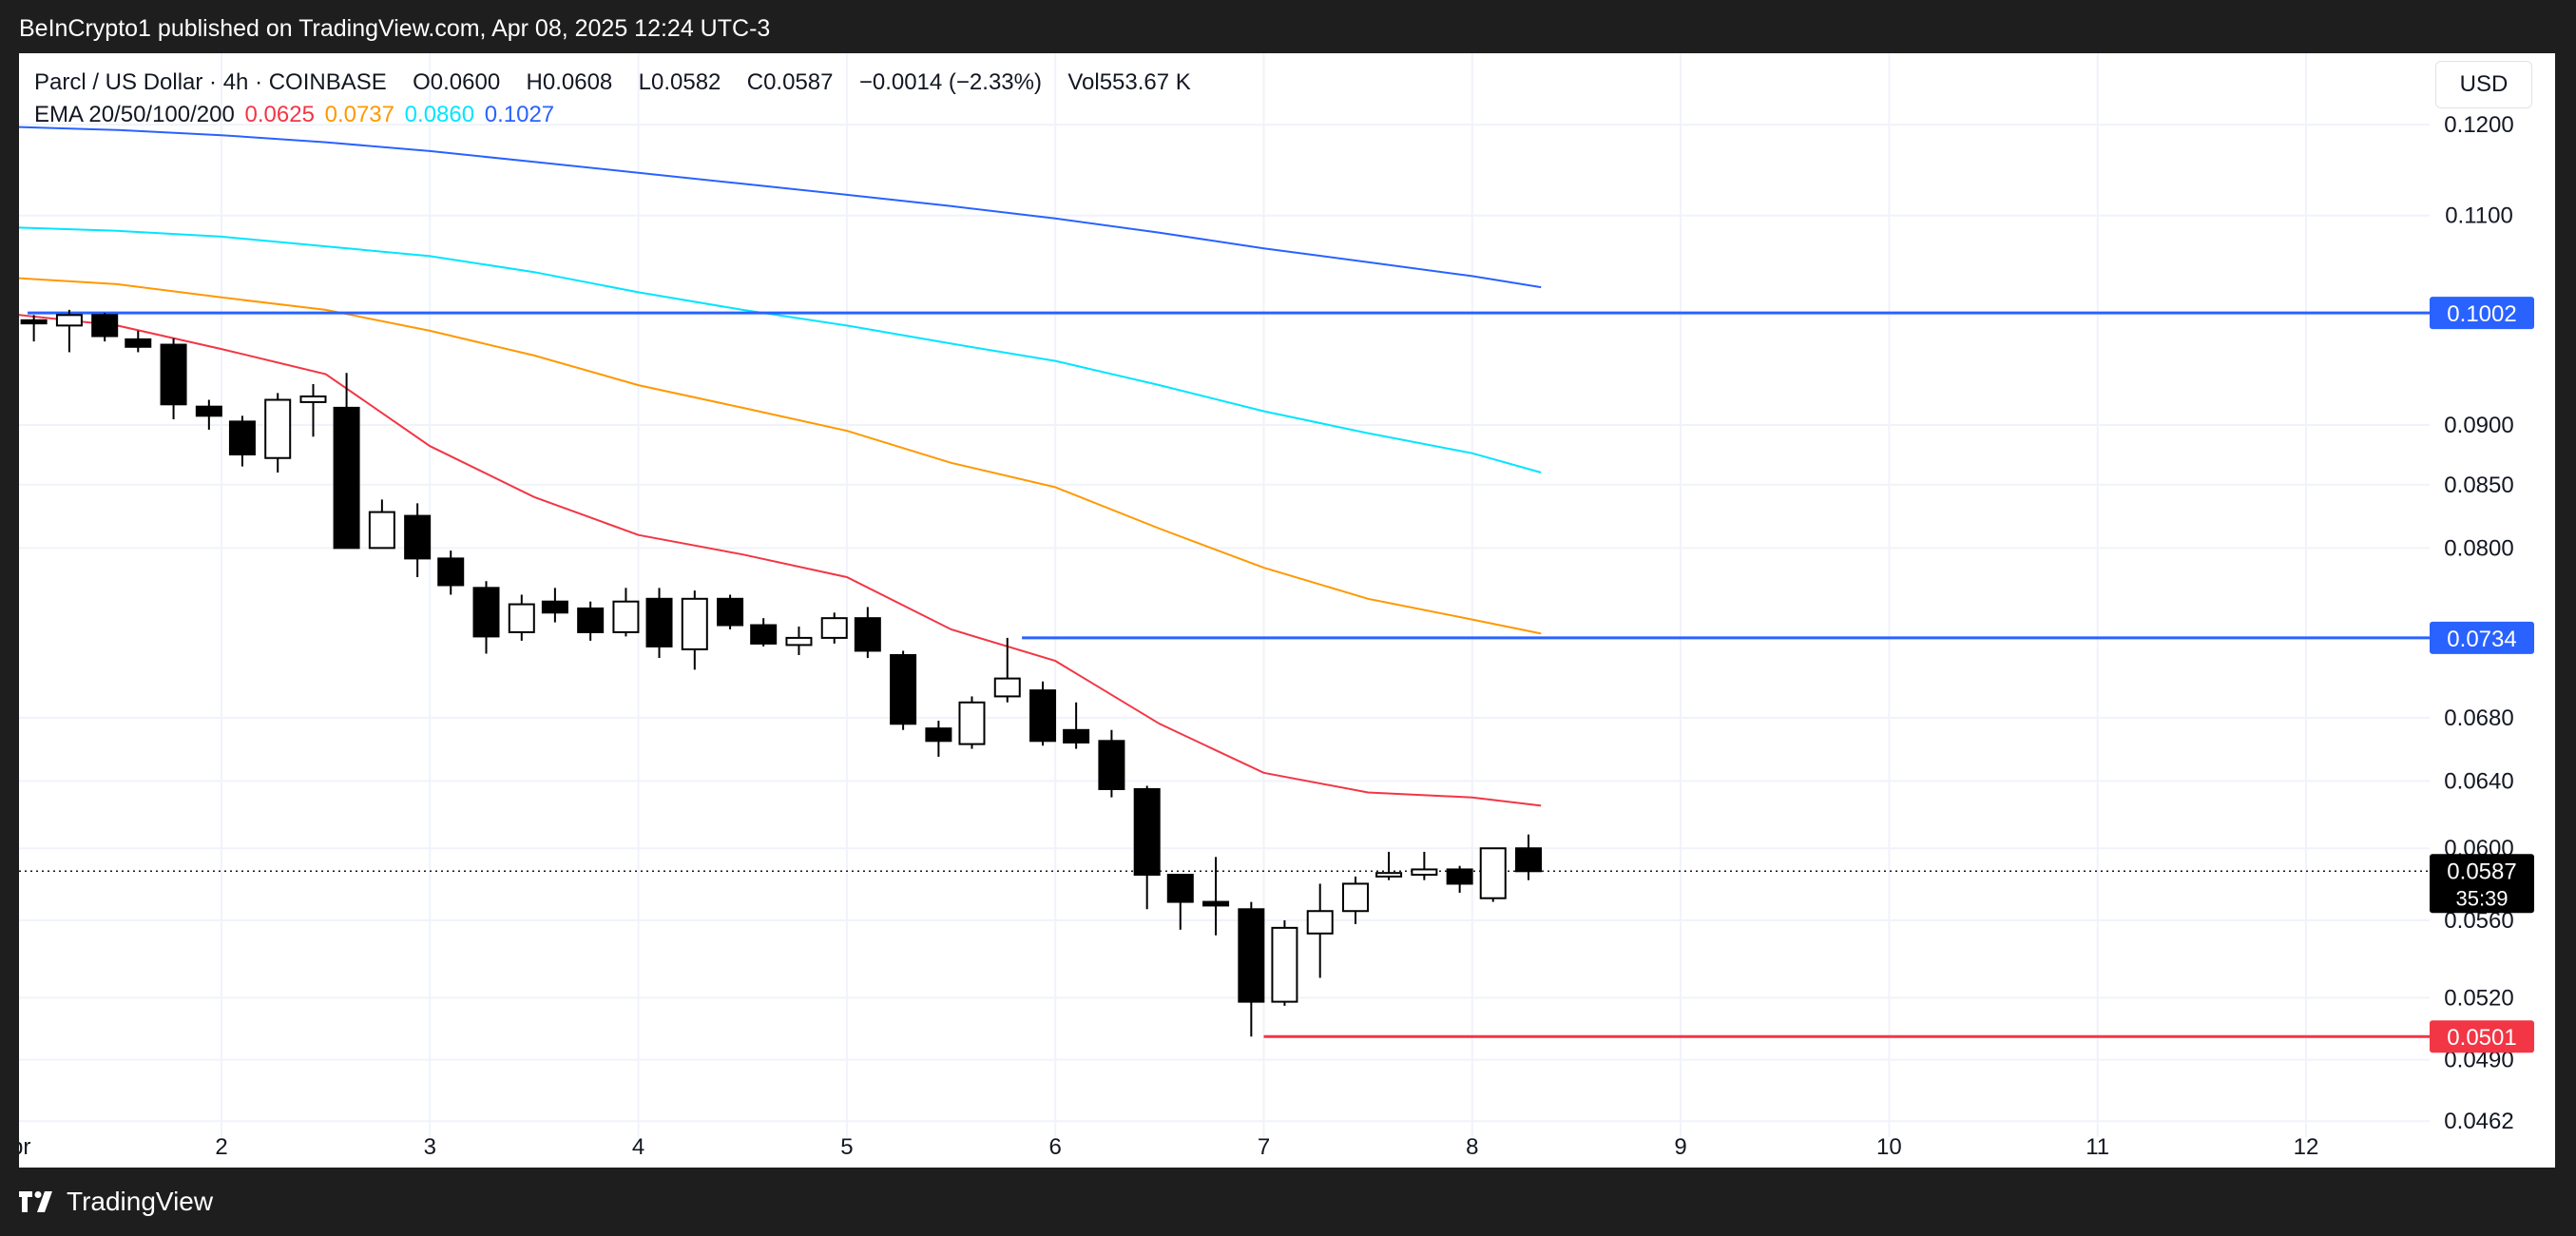 This screenshot has height=1236, width=2576. What do you see at coordinates (2481, 898) in the screenshot?
I see `bar-countdown-label: 35:39` at bounding box center [2481, 898].